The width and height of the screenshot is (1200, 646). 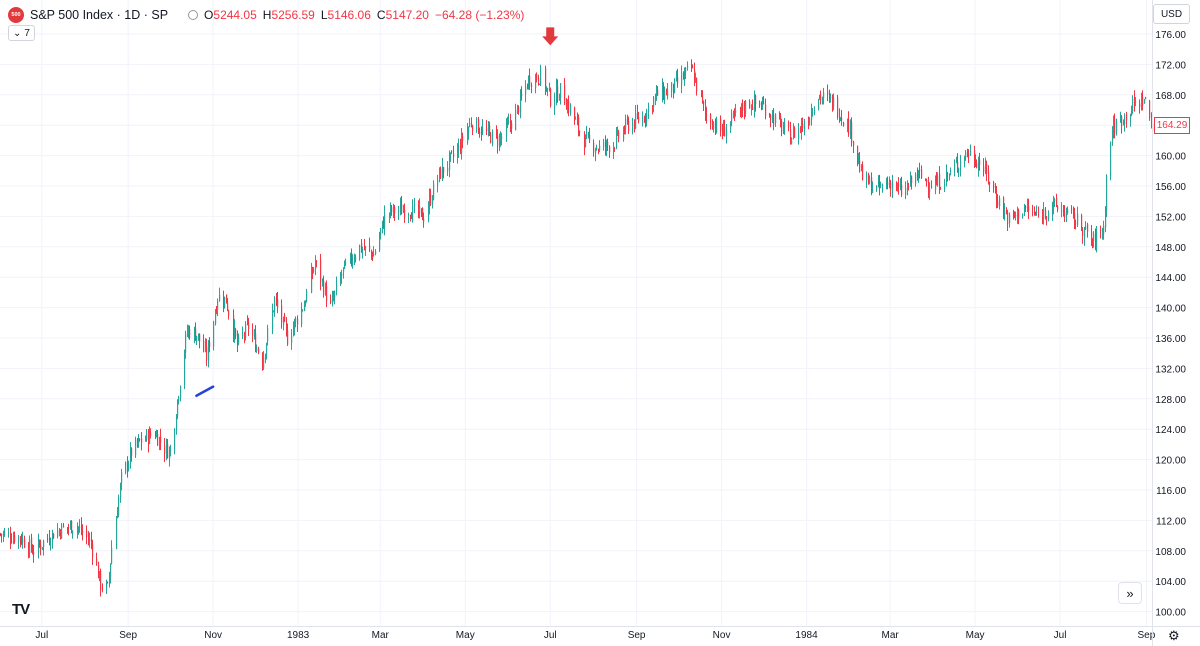 I want to click on indicators-toggle-button: ⌄ 7, so click(x=21, y=33).